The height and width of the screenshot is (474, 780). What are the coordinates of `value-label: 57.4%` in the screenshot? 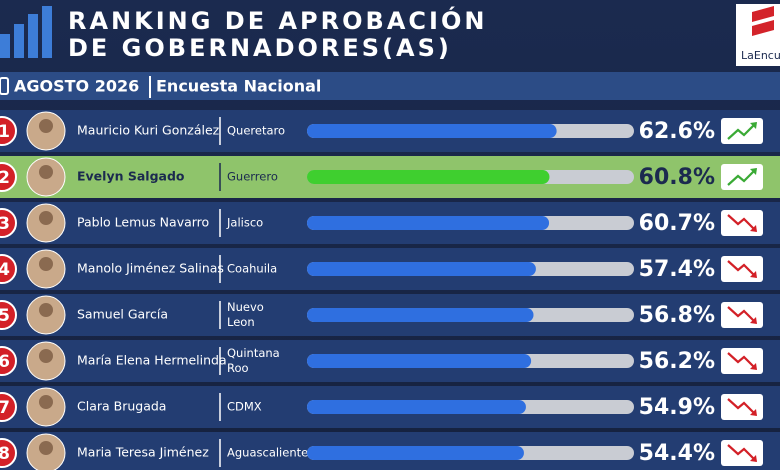 It's located at (677, 269).